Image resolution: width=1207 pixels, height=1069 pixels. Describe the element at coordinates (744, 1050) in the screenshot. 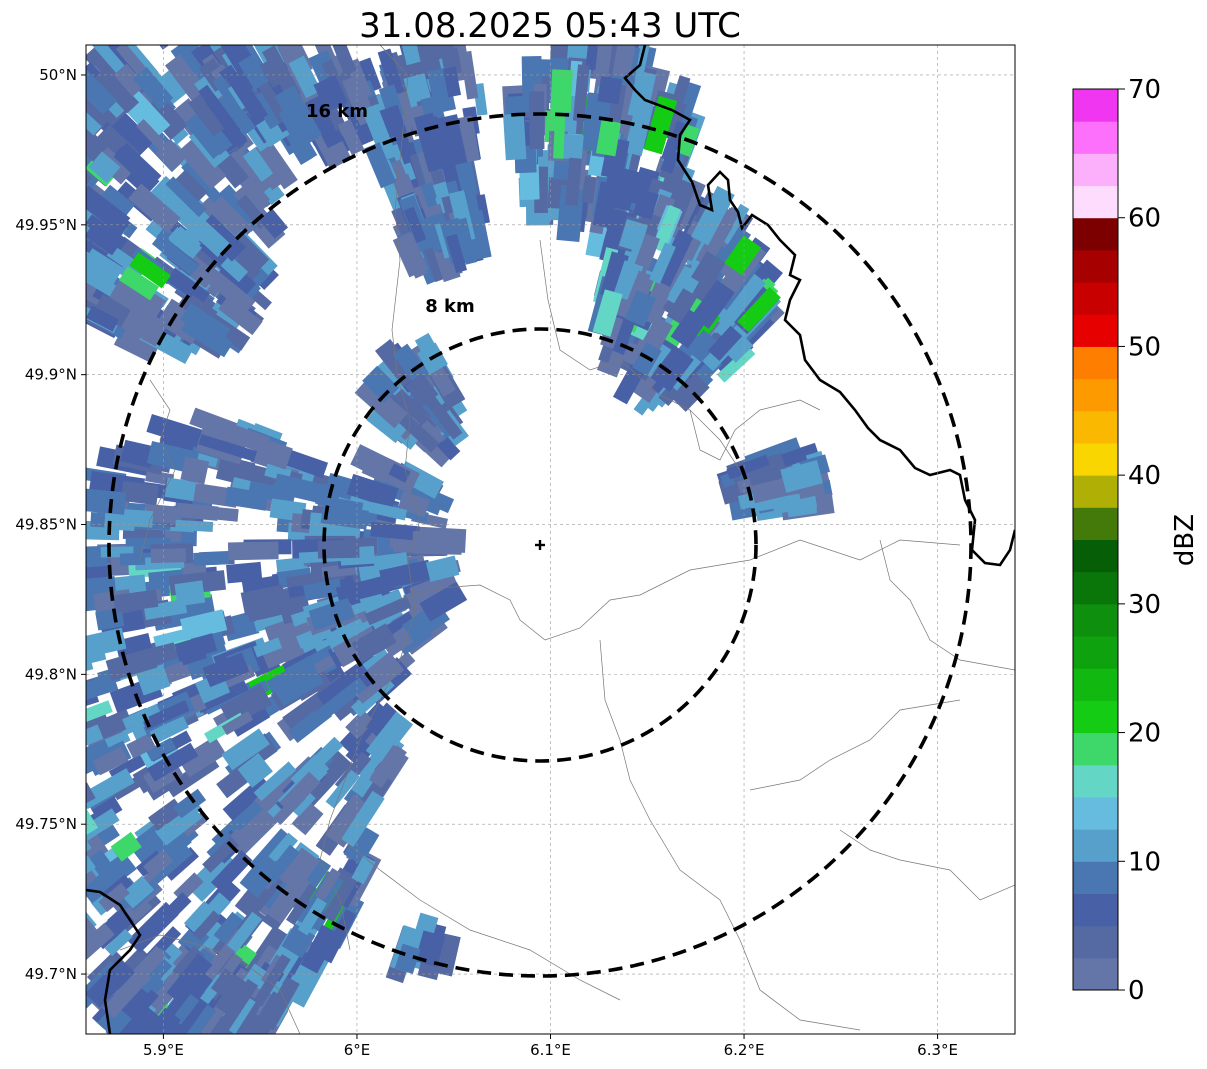

I see `x-tick-label: 6.2°E` at that location.